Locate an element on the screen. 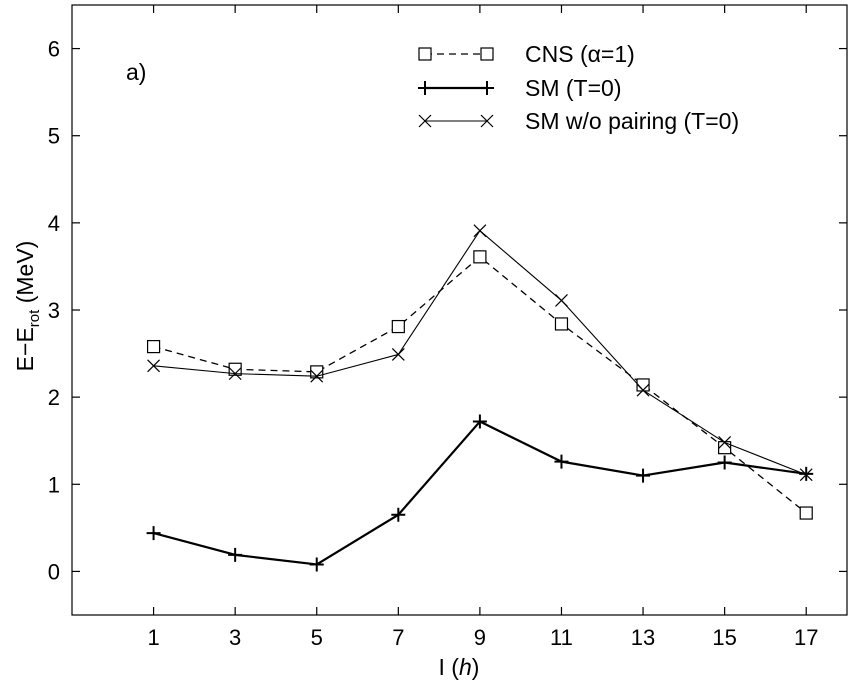 This screenshot has width=854, height=684. x-axis-label: I (h) is located at coordinates (459, 667).